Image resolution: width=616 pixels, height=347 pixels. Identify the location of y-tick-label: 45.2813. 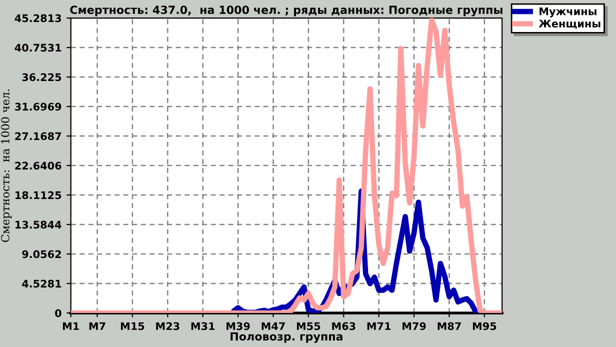
(37, 18).